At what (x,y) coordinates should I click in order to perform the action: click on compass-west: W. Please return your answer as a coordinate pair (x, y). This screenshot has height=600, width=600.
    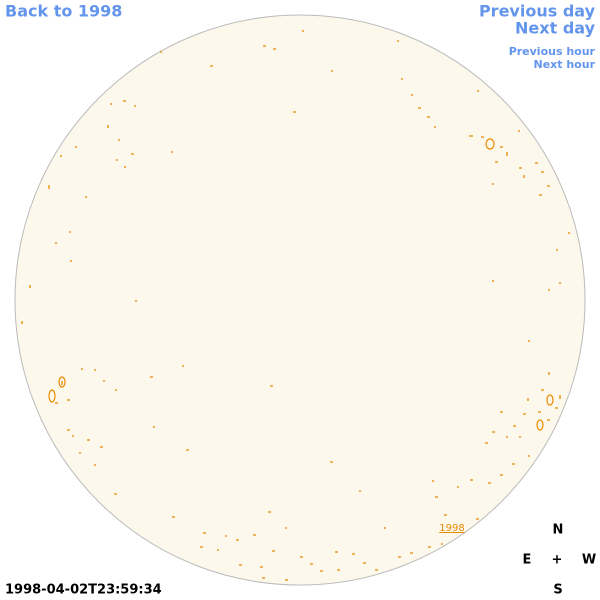
    Looking at the image, I should click on (589, 560).